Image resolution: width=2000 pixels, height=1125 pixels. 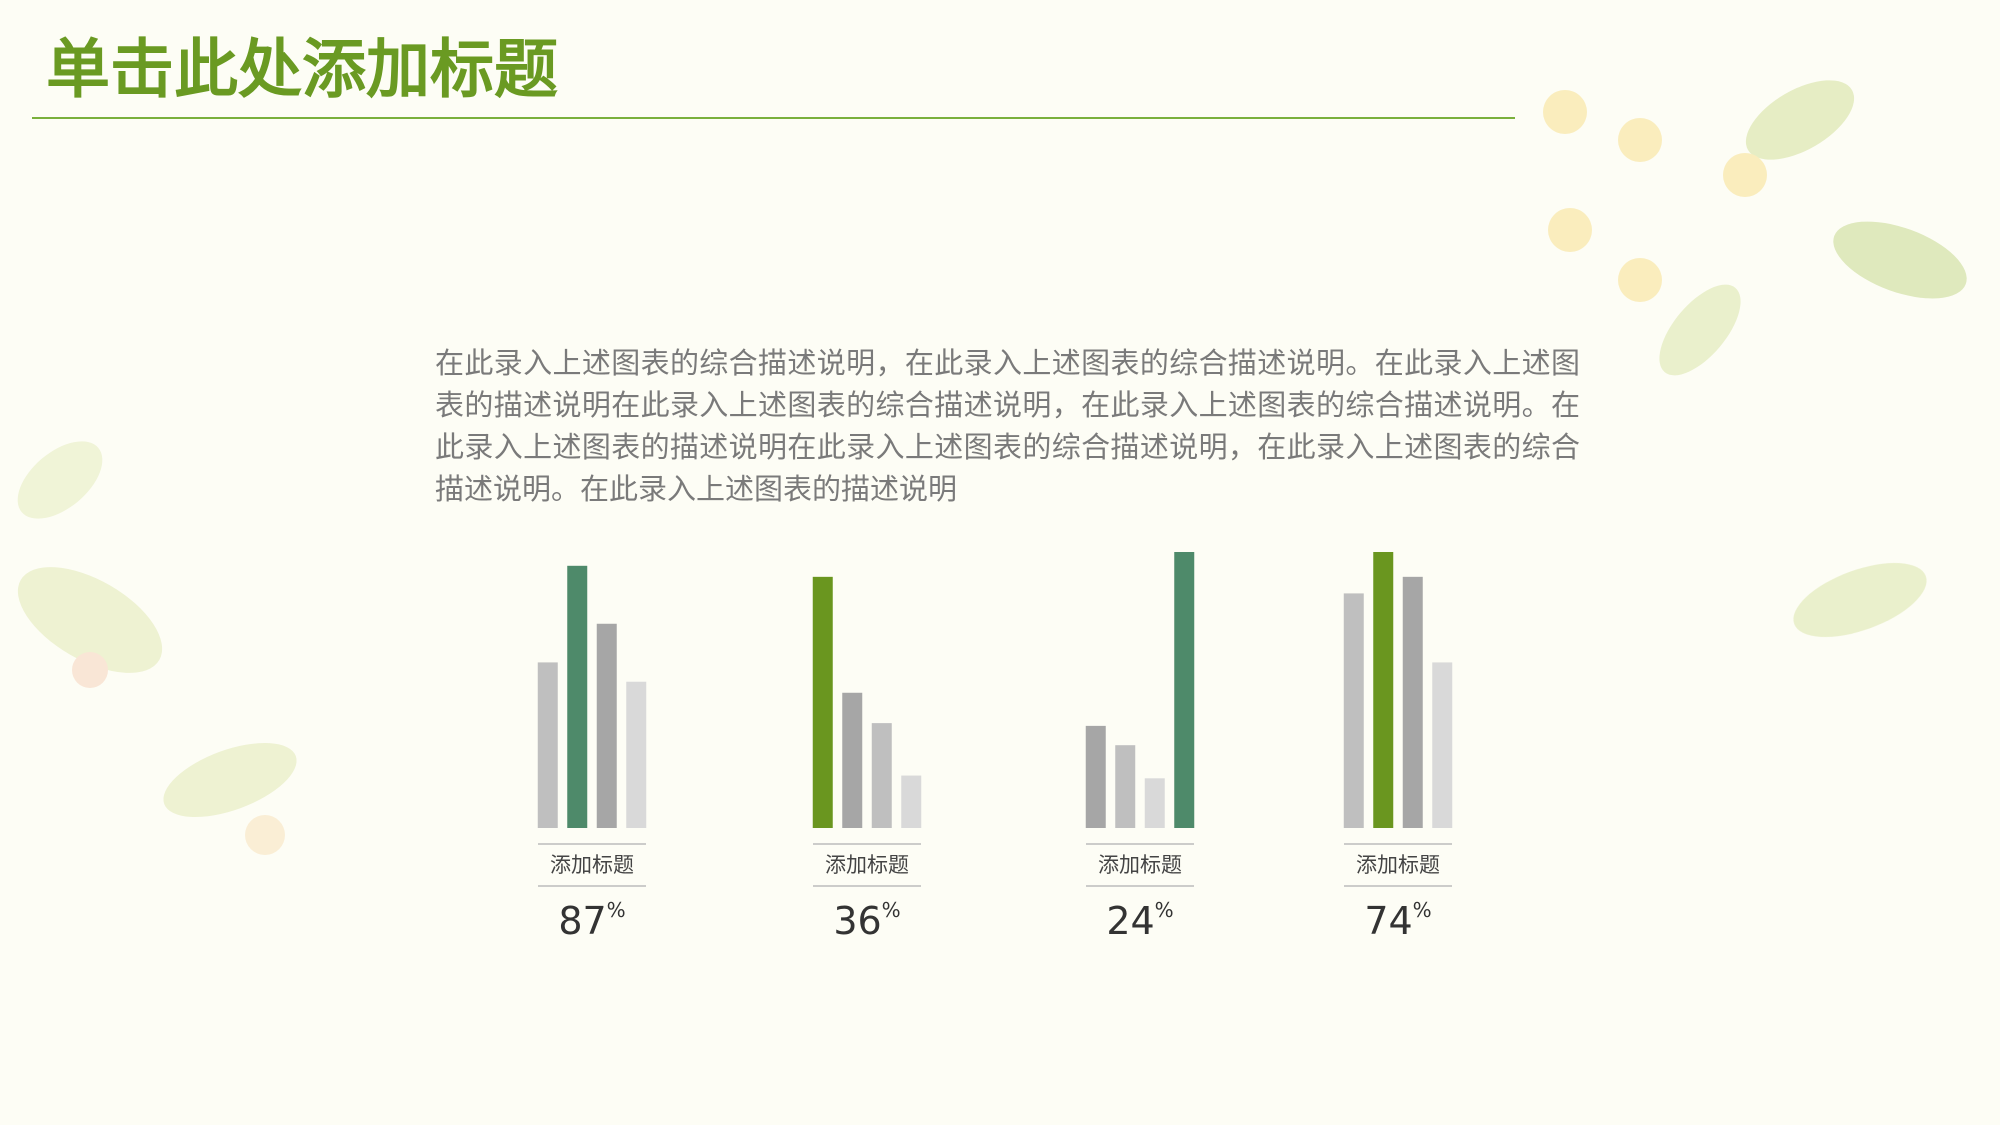 I want to click on percent-value: 24%, so click(x=1139, y=920).